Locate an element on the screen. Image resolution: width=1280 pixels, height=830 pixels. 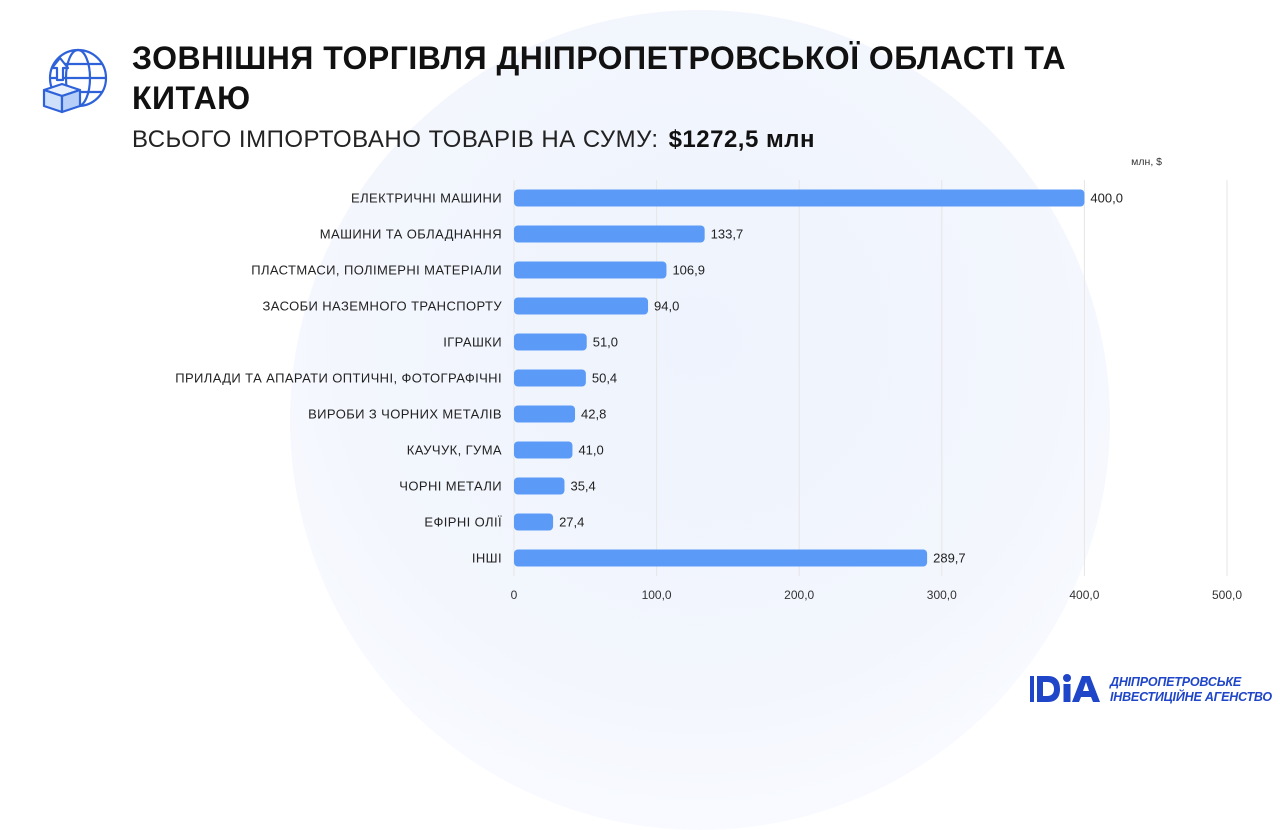
data-label: 50,4 is located at coordinates (604, 378).